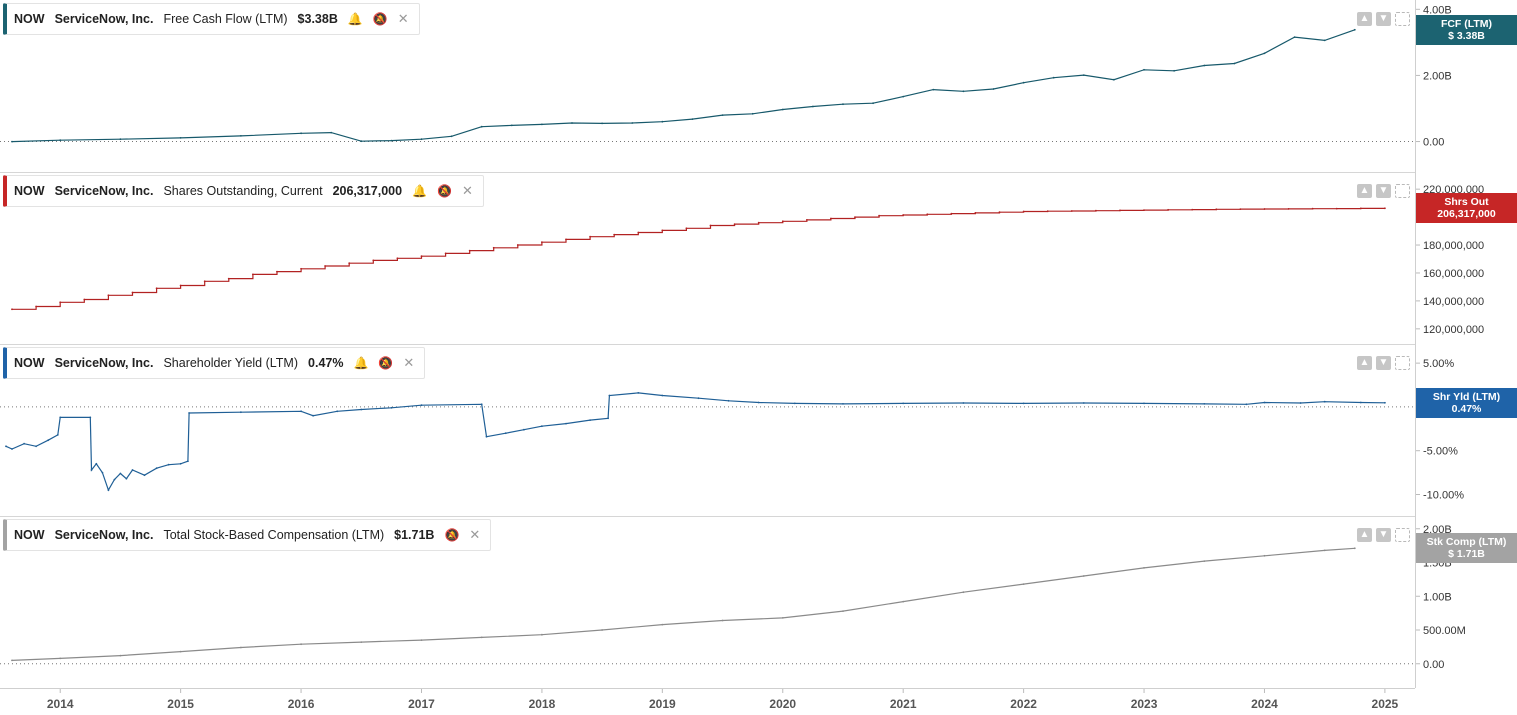  I want to click on x-tick-label: 2023, so click(1144, 704).